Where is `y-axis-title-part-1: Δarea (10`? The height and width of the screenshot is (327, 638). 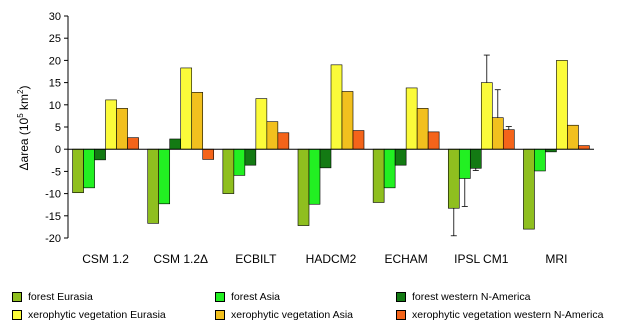 y-axis-title-part-1: Δarea (10 is located at coordinates (24, 143).